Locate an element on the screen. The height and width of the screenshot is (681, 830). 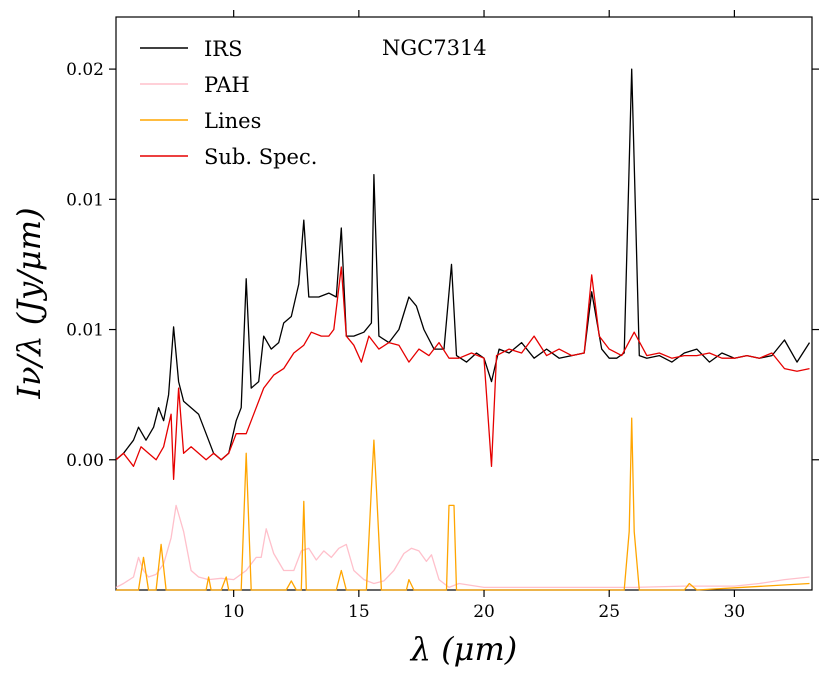
legend-label-lines: Lines is located at coordinates (232, 121).